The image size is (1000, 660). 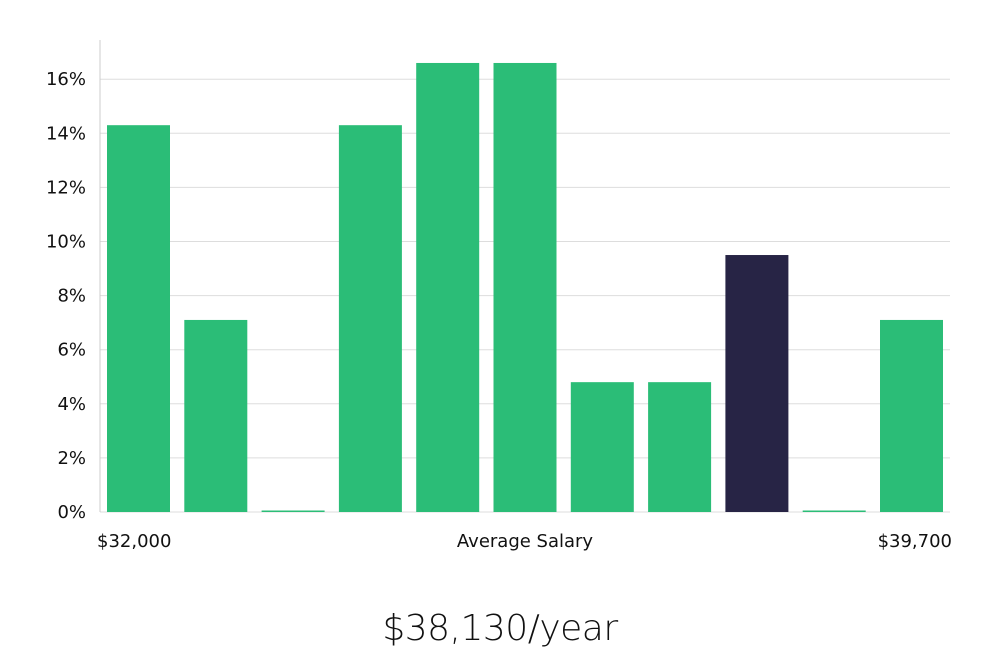 I want to click on y-tick-label: 12%, so click(x=66, y=187).